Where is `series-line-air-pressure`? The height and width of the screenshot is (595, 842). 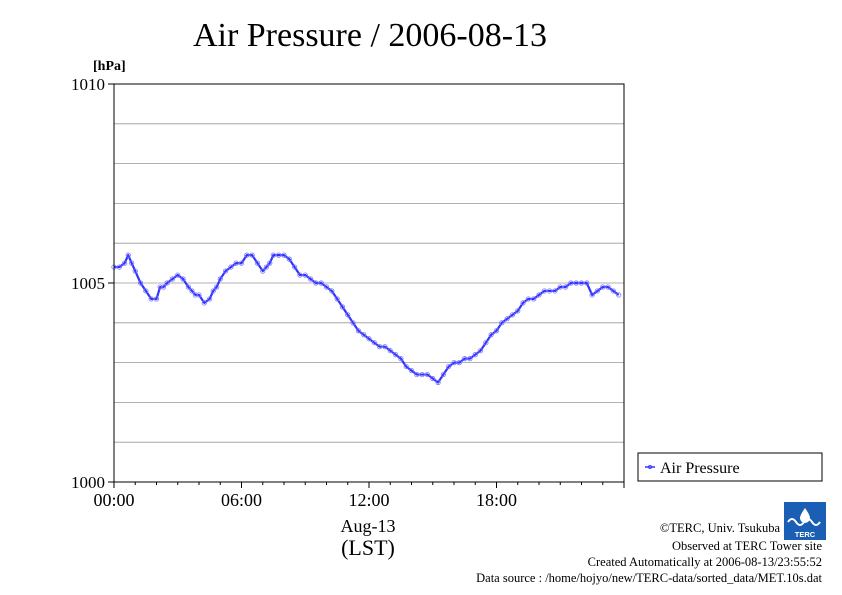 series-line-air-pressure is located at coordinates (367, 319).